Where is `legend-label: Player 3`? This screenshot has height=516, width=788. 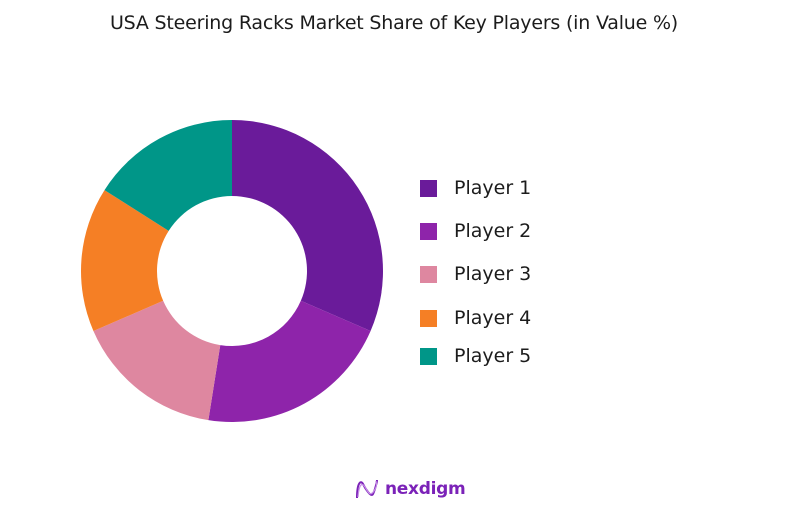
legend-label: Player 3 is located at coordinates (493, 274).